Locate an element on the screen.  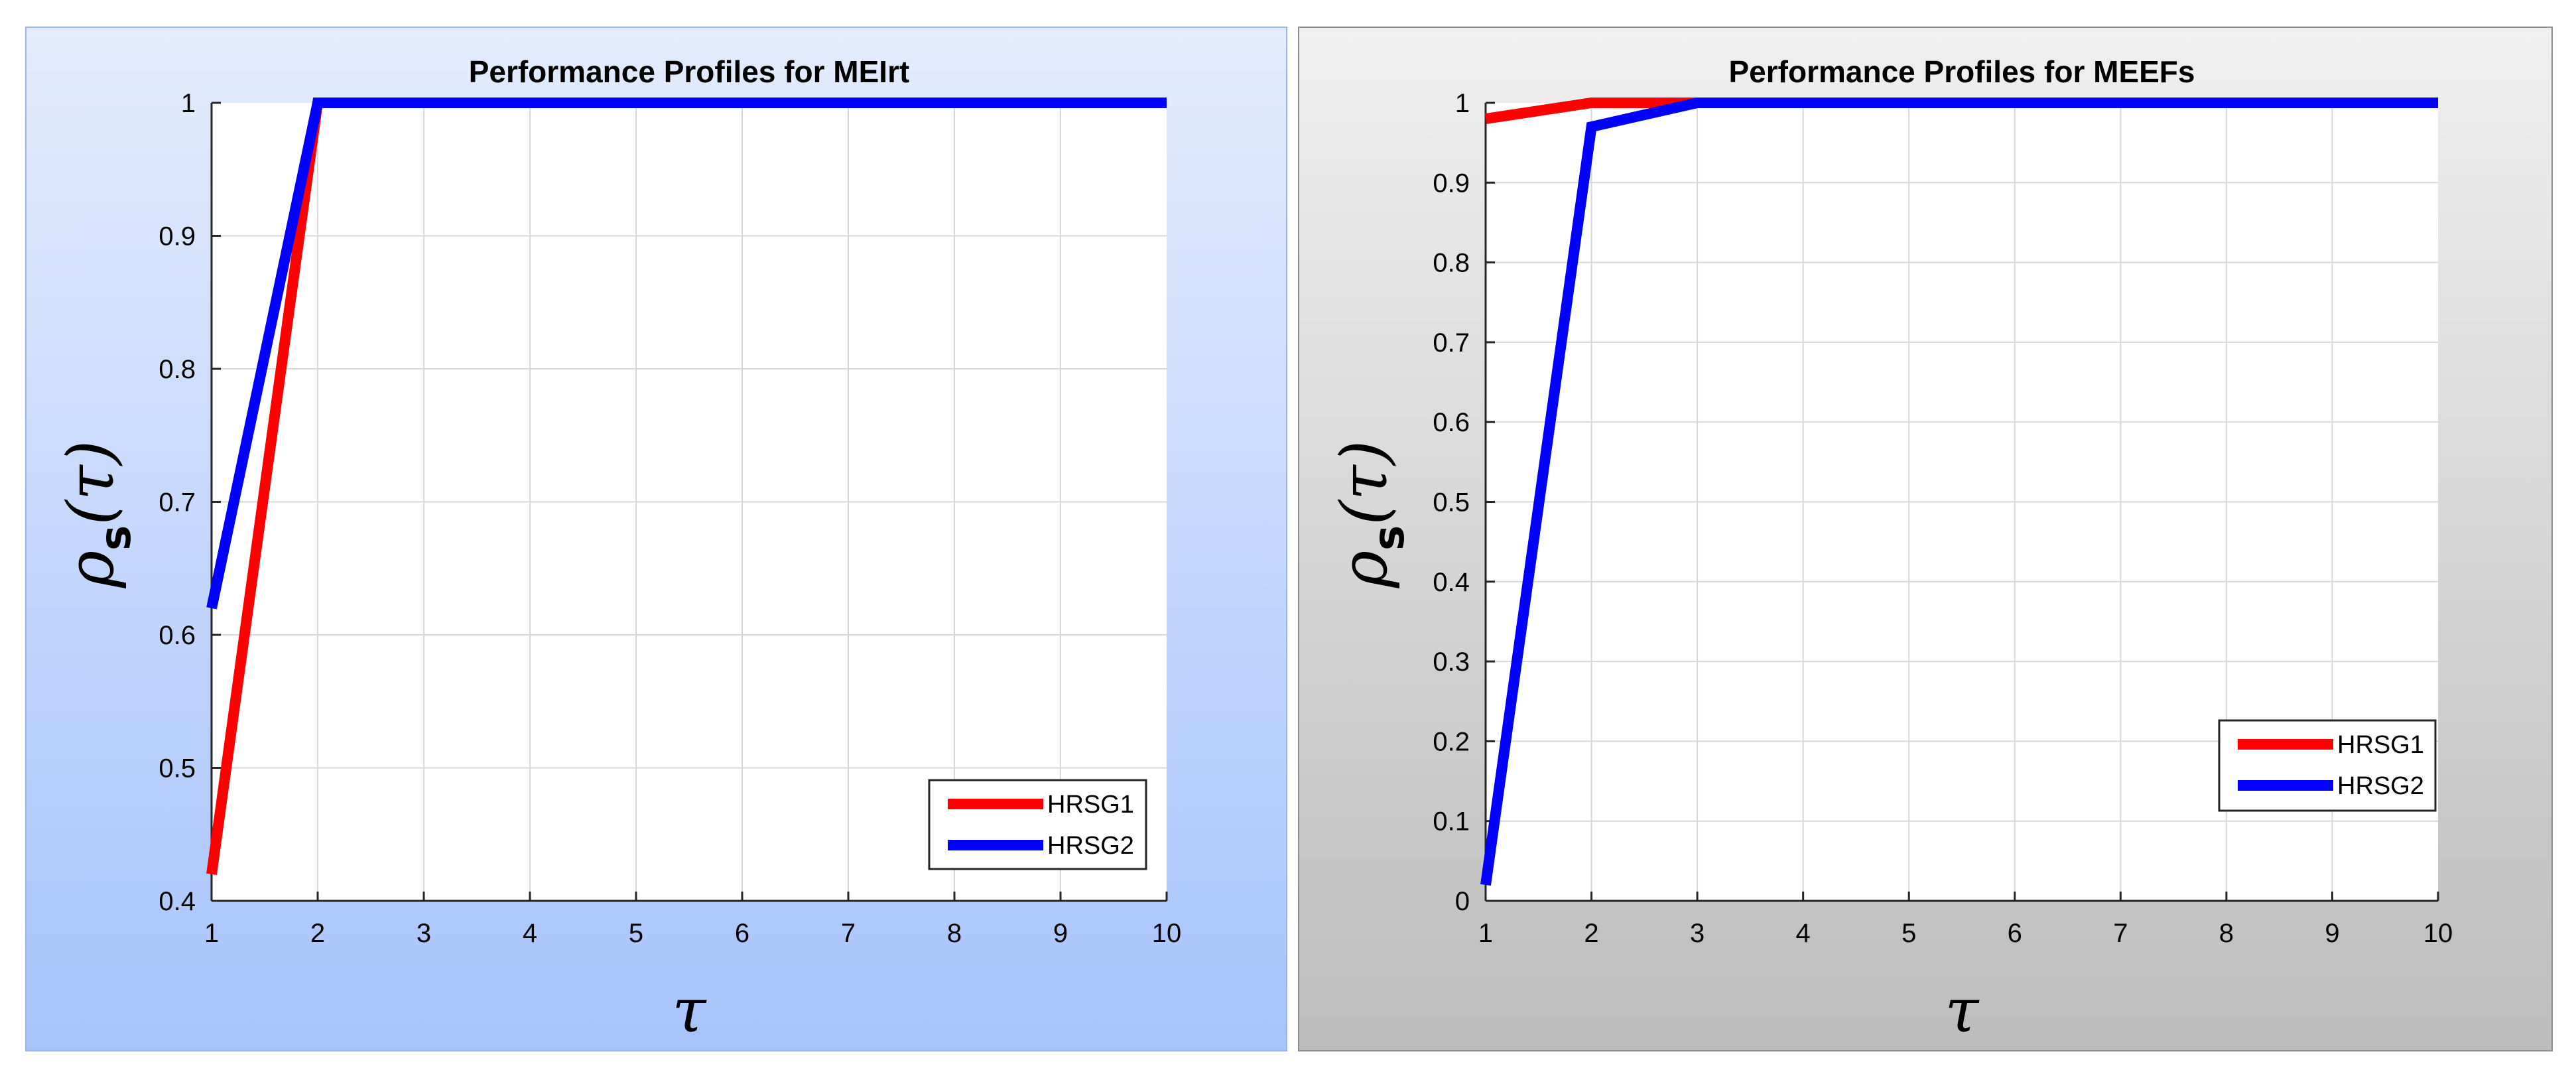
y-tick-label: 0.1 is located at coordinates (1452, 822).